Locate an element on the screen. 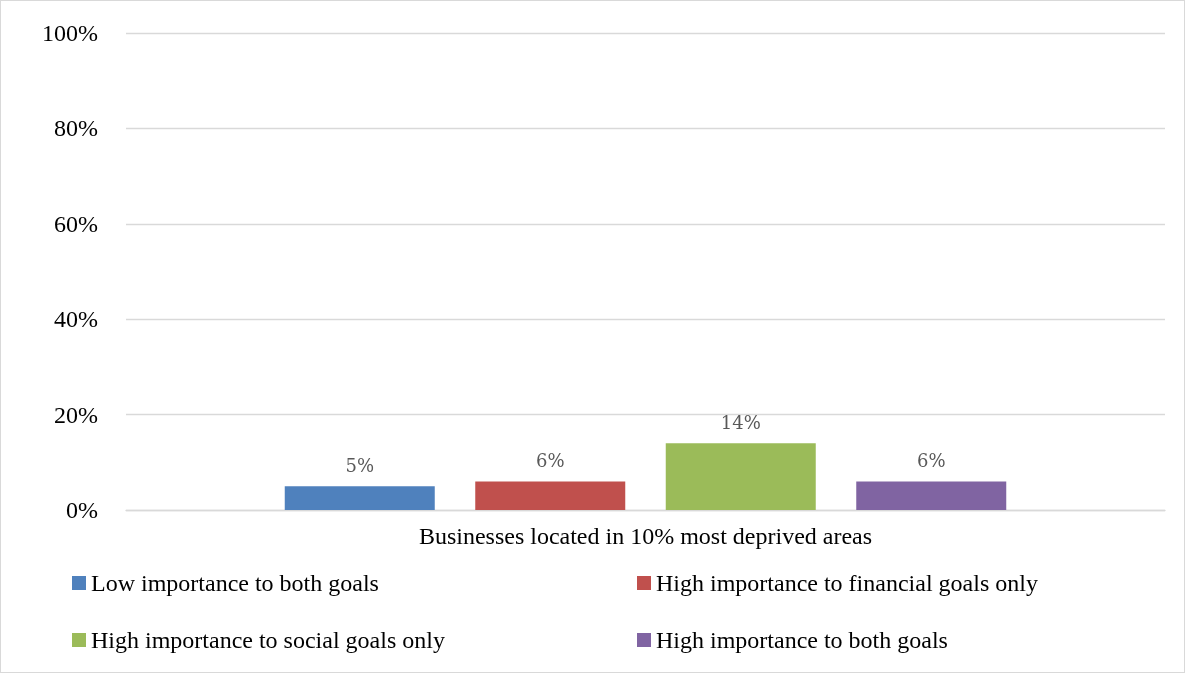 The image size is (1185, 673). y-tick-label: 60% is located at coordinates (76, 223).